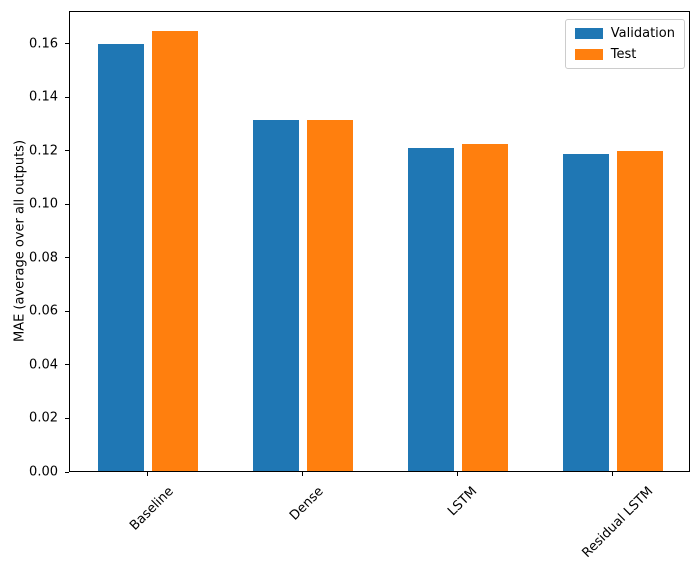 The image size is (700, 572). Describe the element at coordinates (640, 311) in the screenshot. I see `bar-test-residual-lstm` at that location.